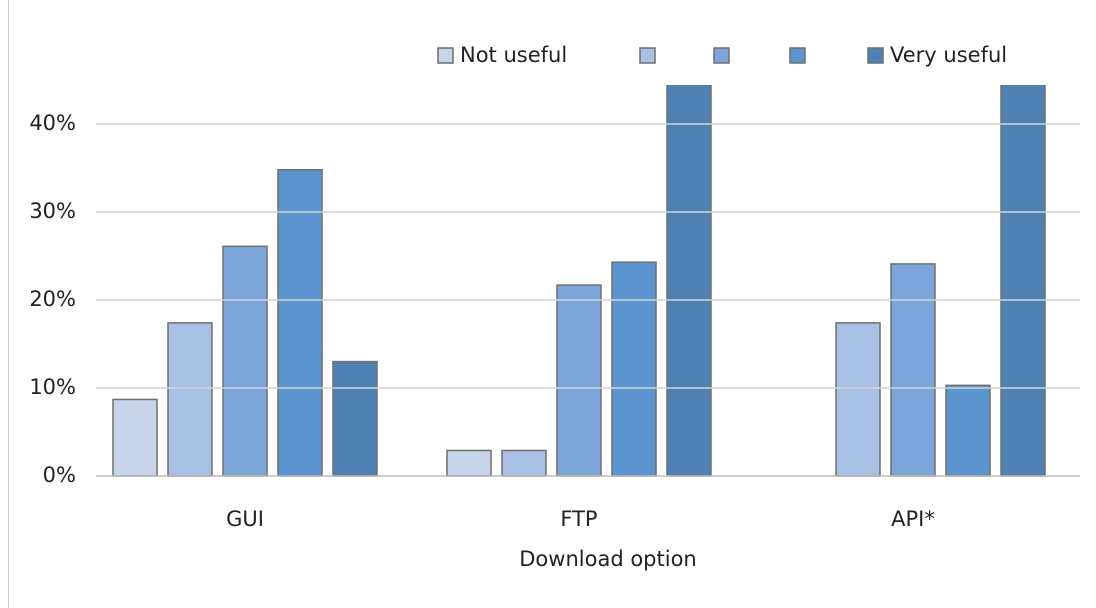 This screenshot has height=608, width=1096. What do you see at coordinates (52, 211) in the screenshot?
I see `y-tick-label: 30%` at bounding box center [52, 211].